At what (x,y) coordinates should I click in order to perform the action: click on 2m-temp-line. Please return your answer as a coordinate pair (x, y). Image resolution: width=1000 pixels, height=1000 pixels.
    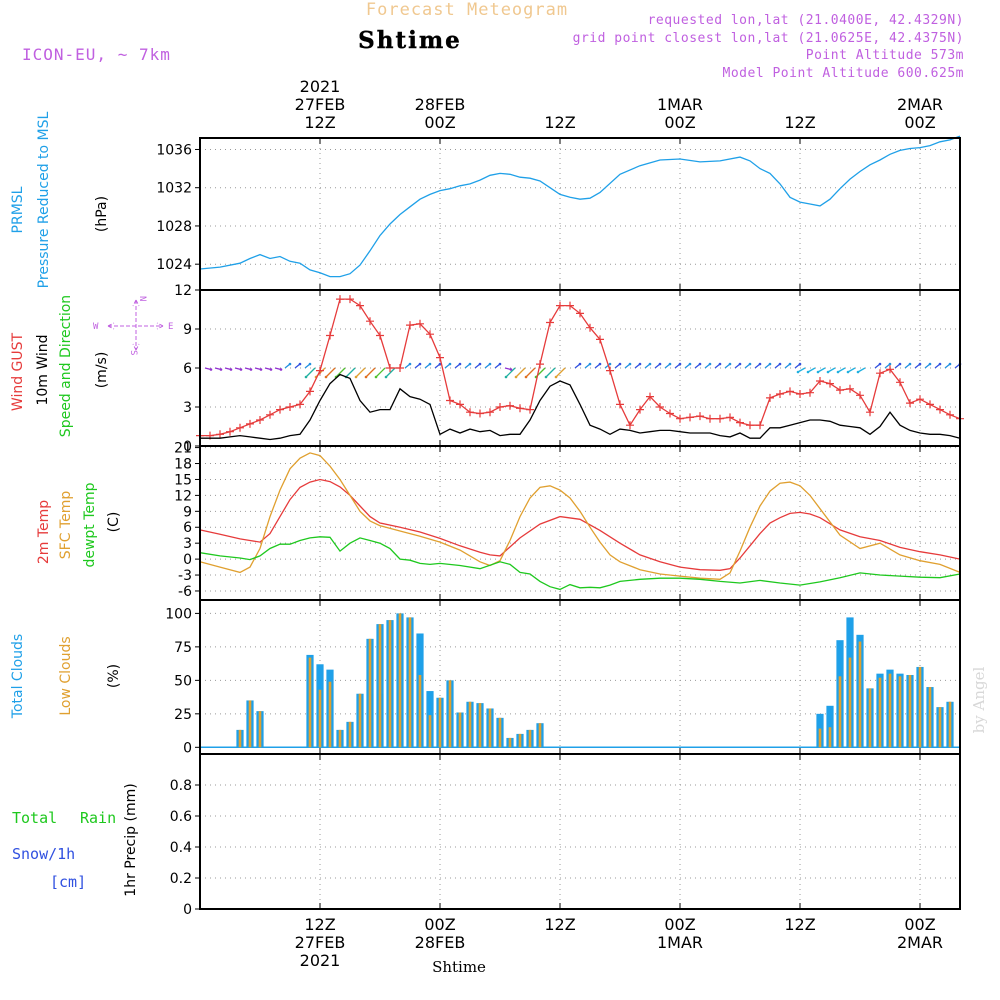
    Looking at the image, I should click on (580, 524).